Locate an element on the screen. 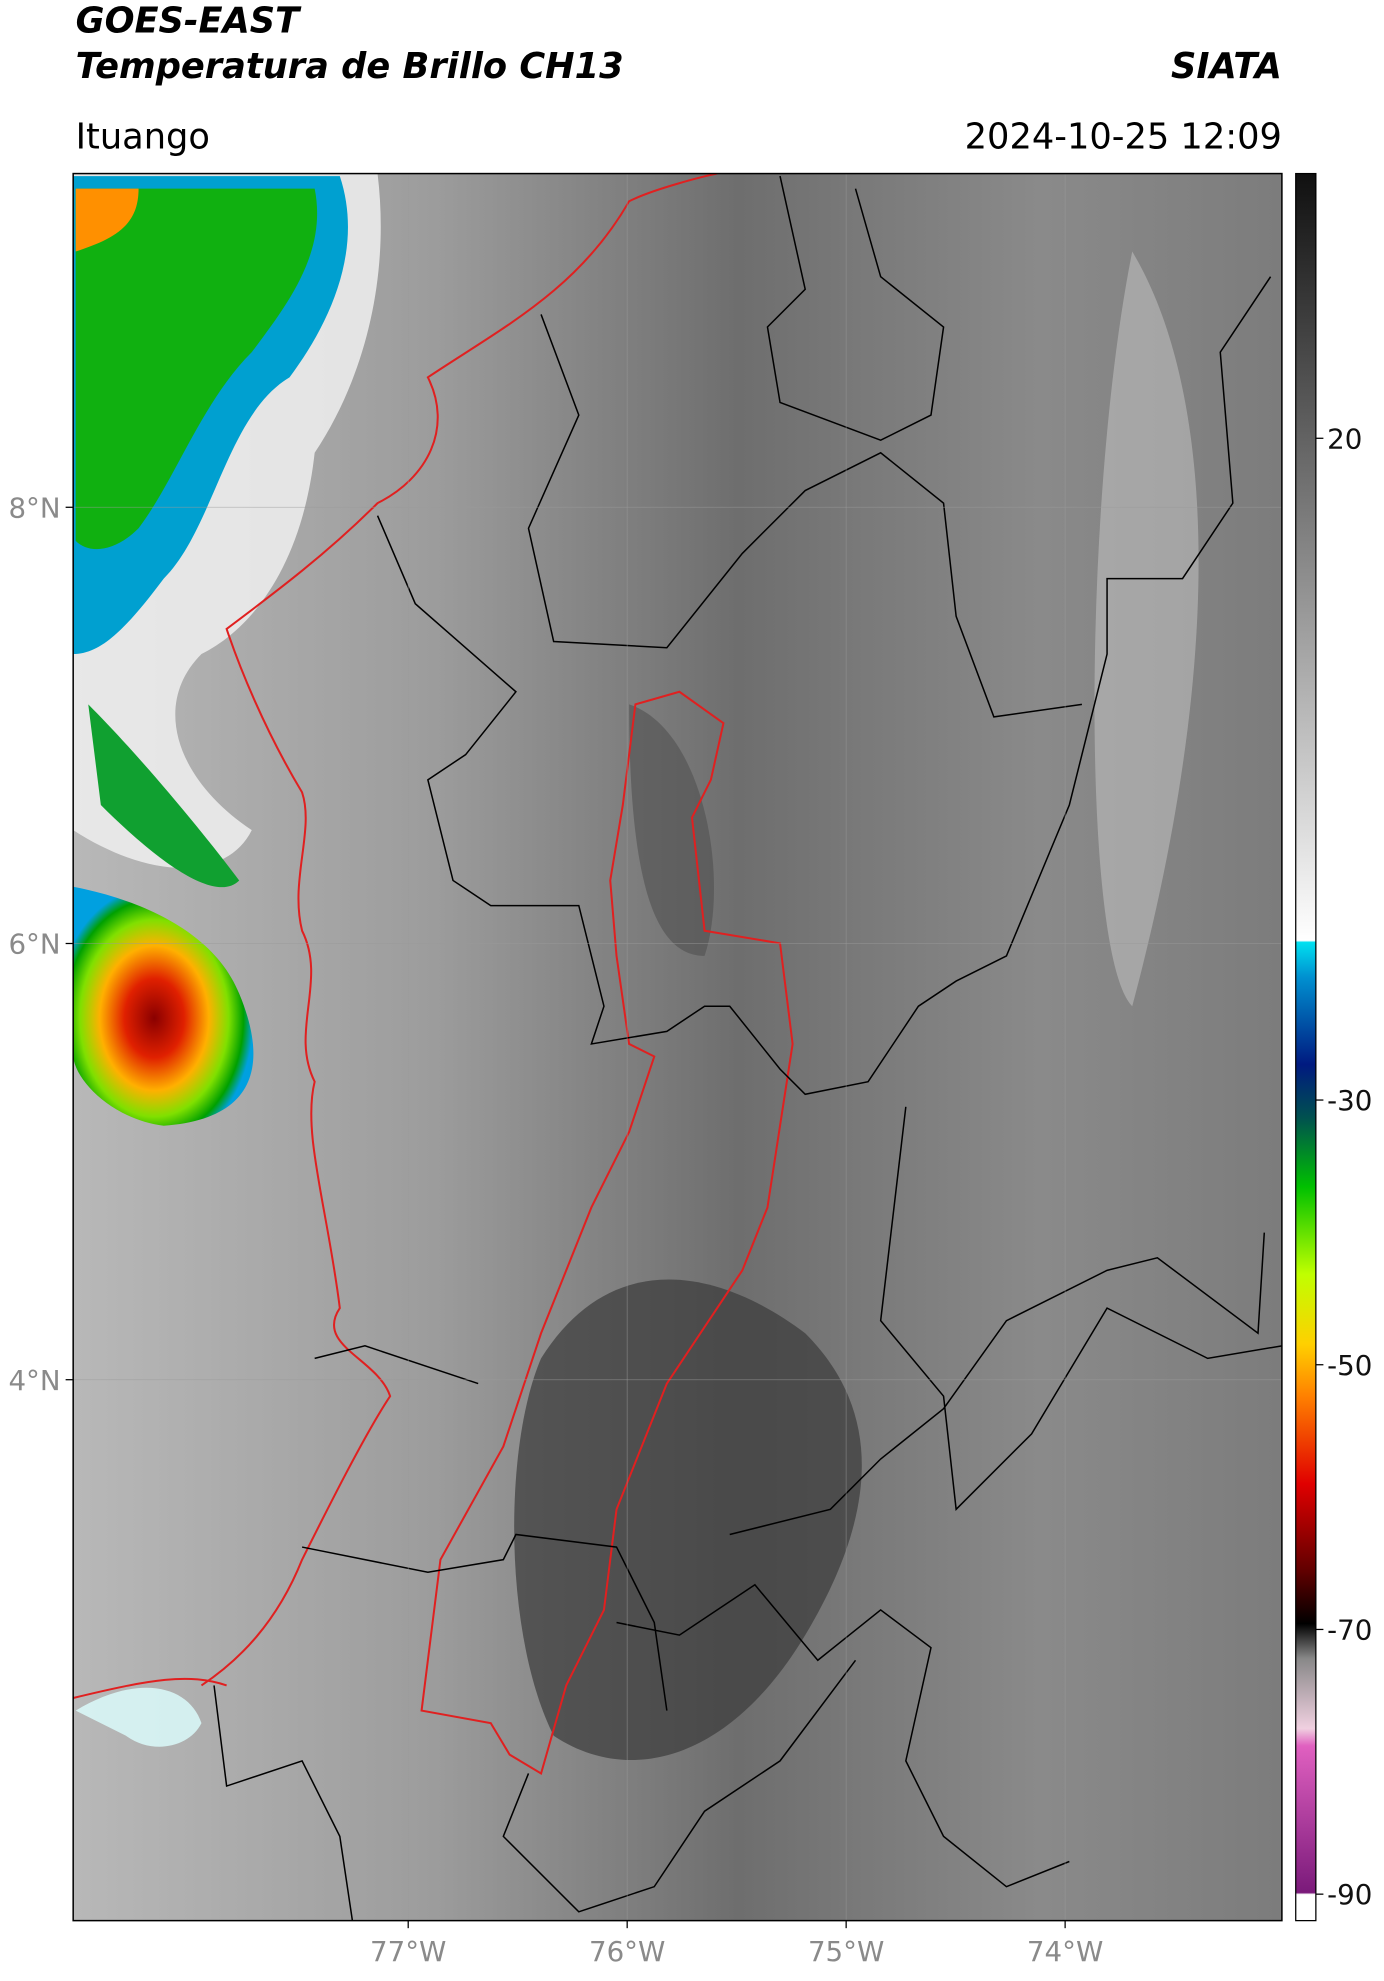 Image resolution: width=1384 pixels, height=1981 pixels. y-tick-label: 6°N is located at coordinates (34, 944).